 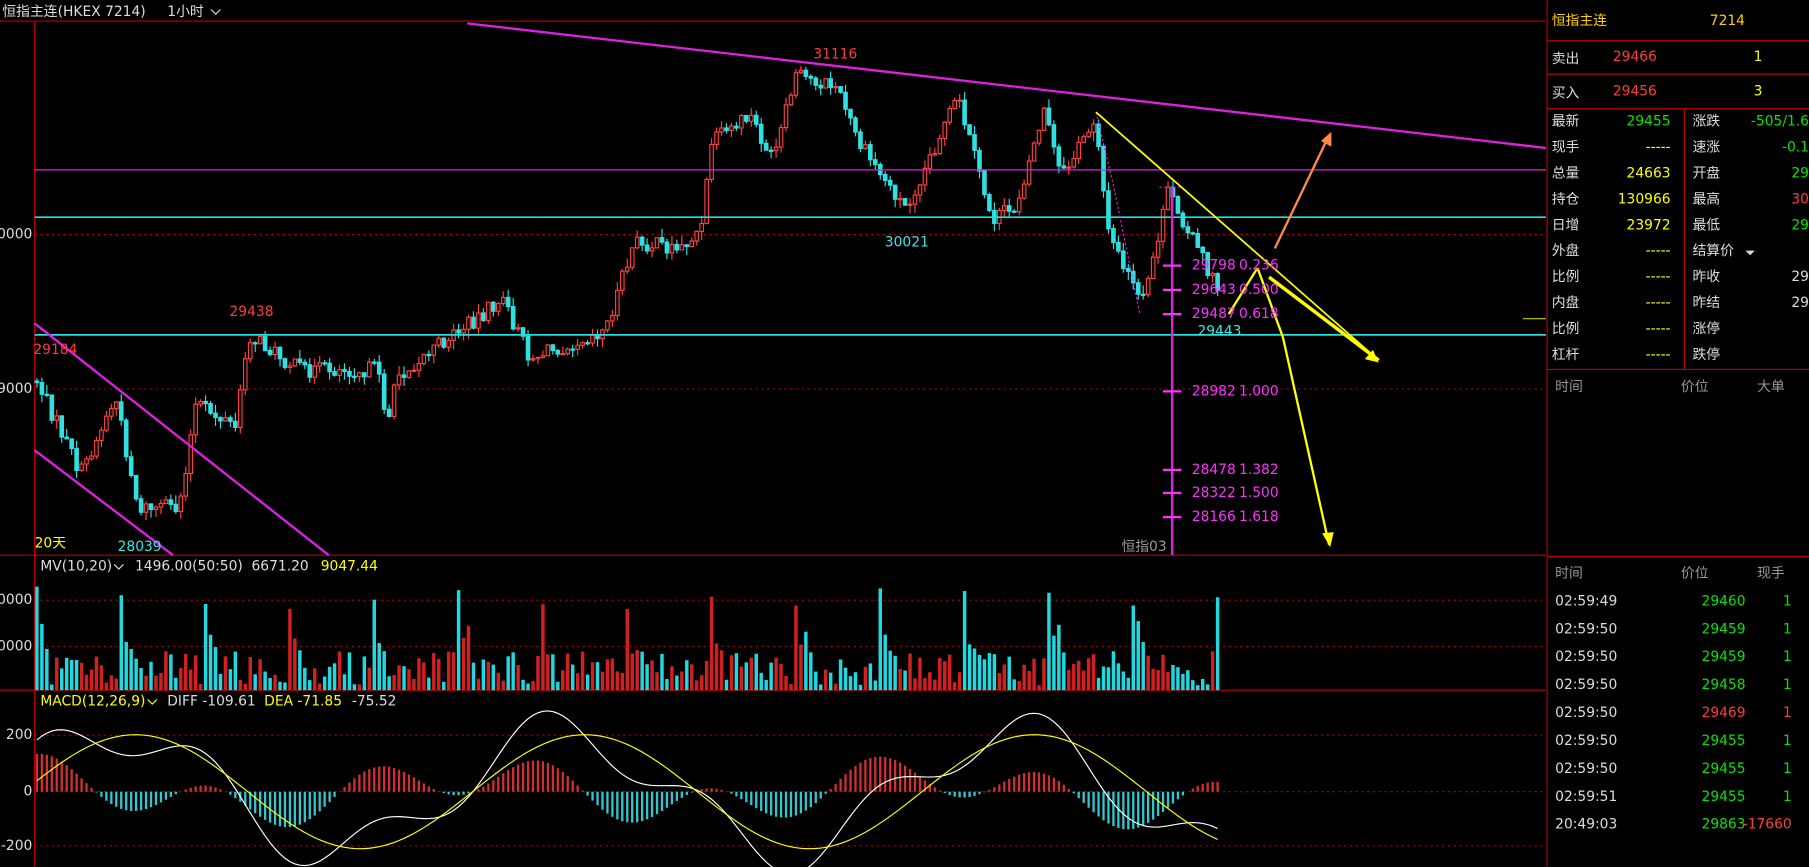 I want to click on tick-time: 02:59:50, so click(x=1586, y=629).